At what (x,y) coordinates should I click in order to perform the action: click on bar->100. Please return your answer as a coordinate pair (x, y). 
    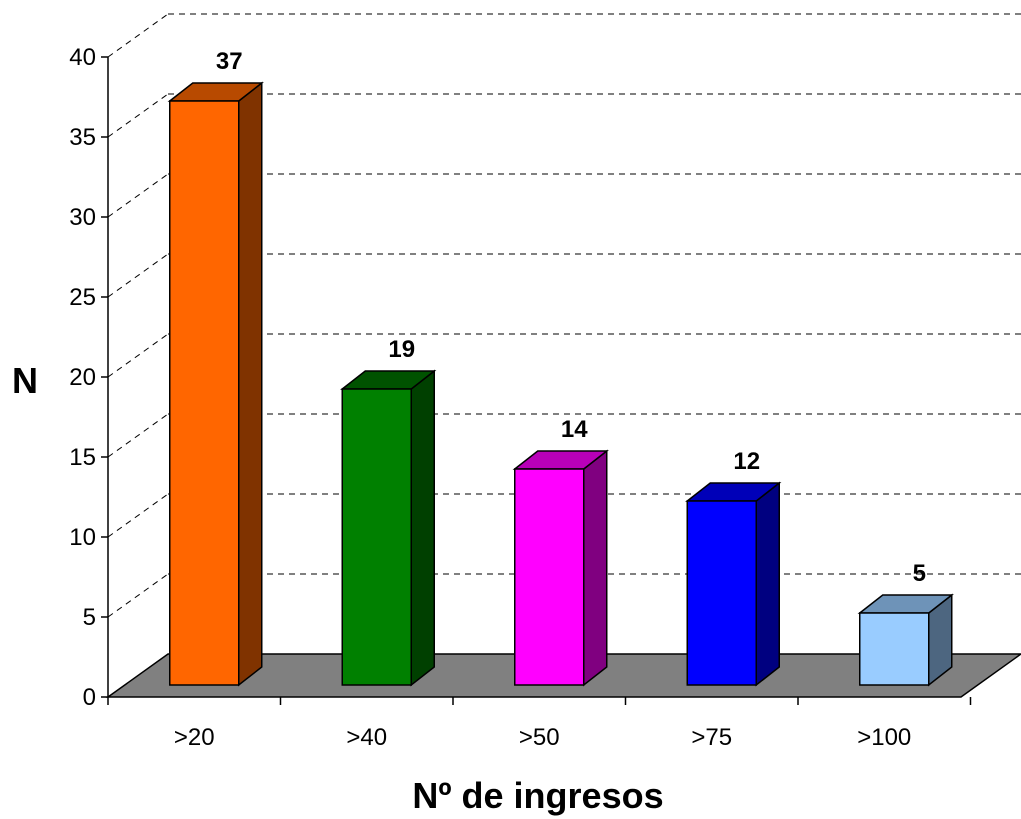
    Looking at the image, I should click on (905, 640).